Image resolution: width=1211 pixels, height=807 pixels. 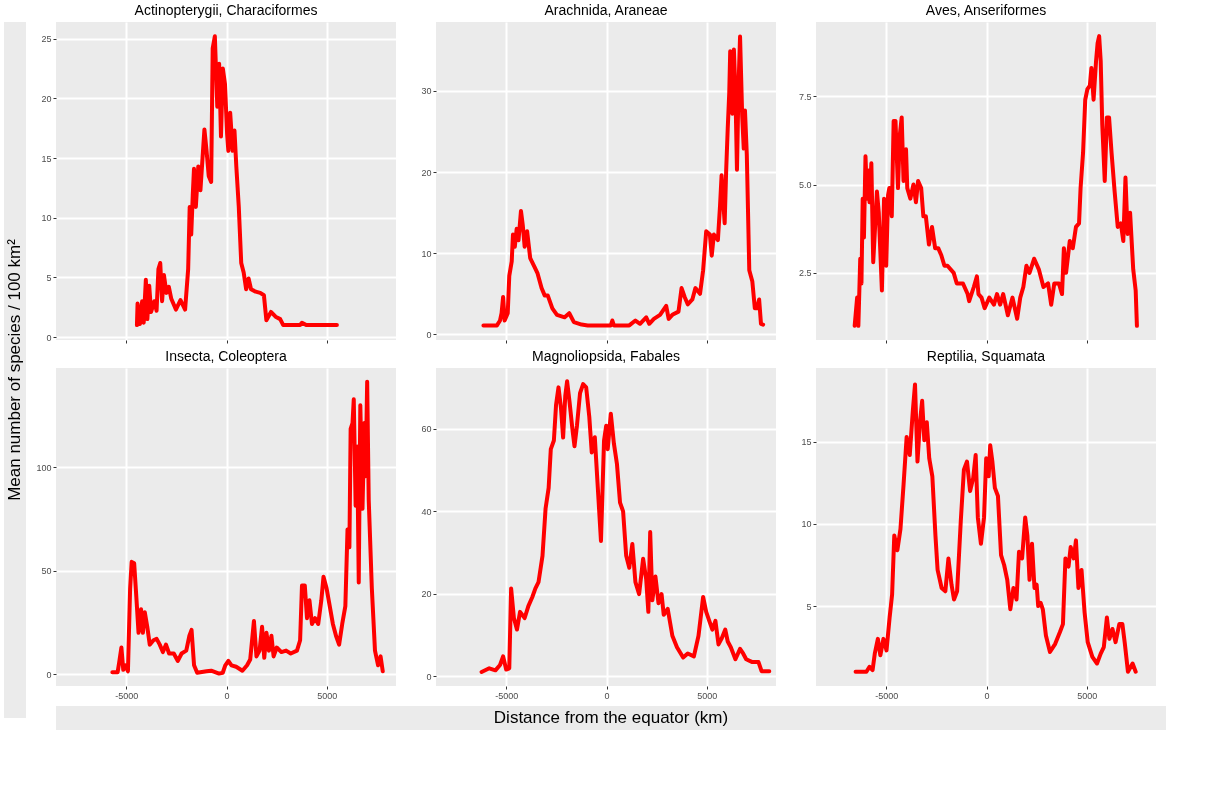 I want to click on y-axis-title: Mean number of species / 100 km², so click(x=14, y=369).